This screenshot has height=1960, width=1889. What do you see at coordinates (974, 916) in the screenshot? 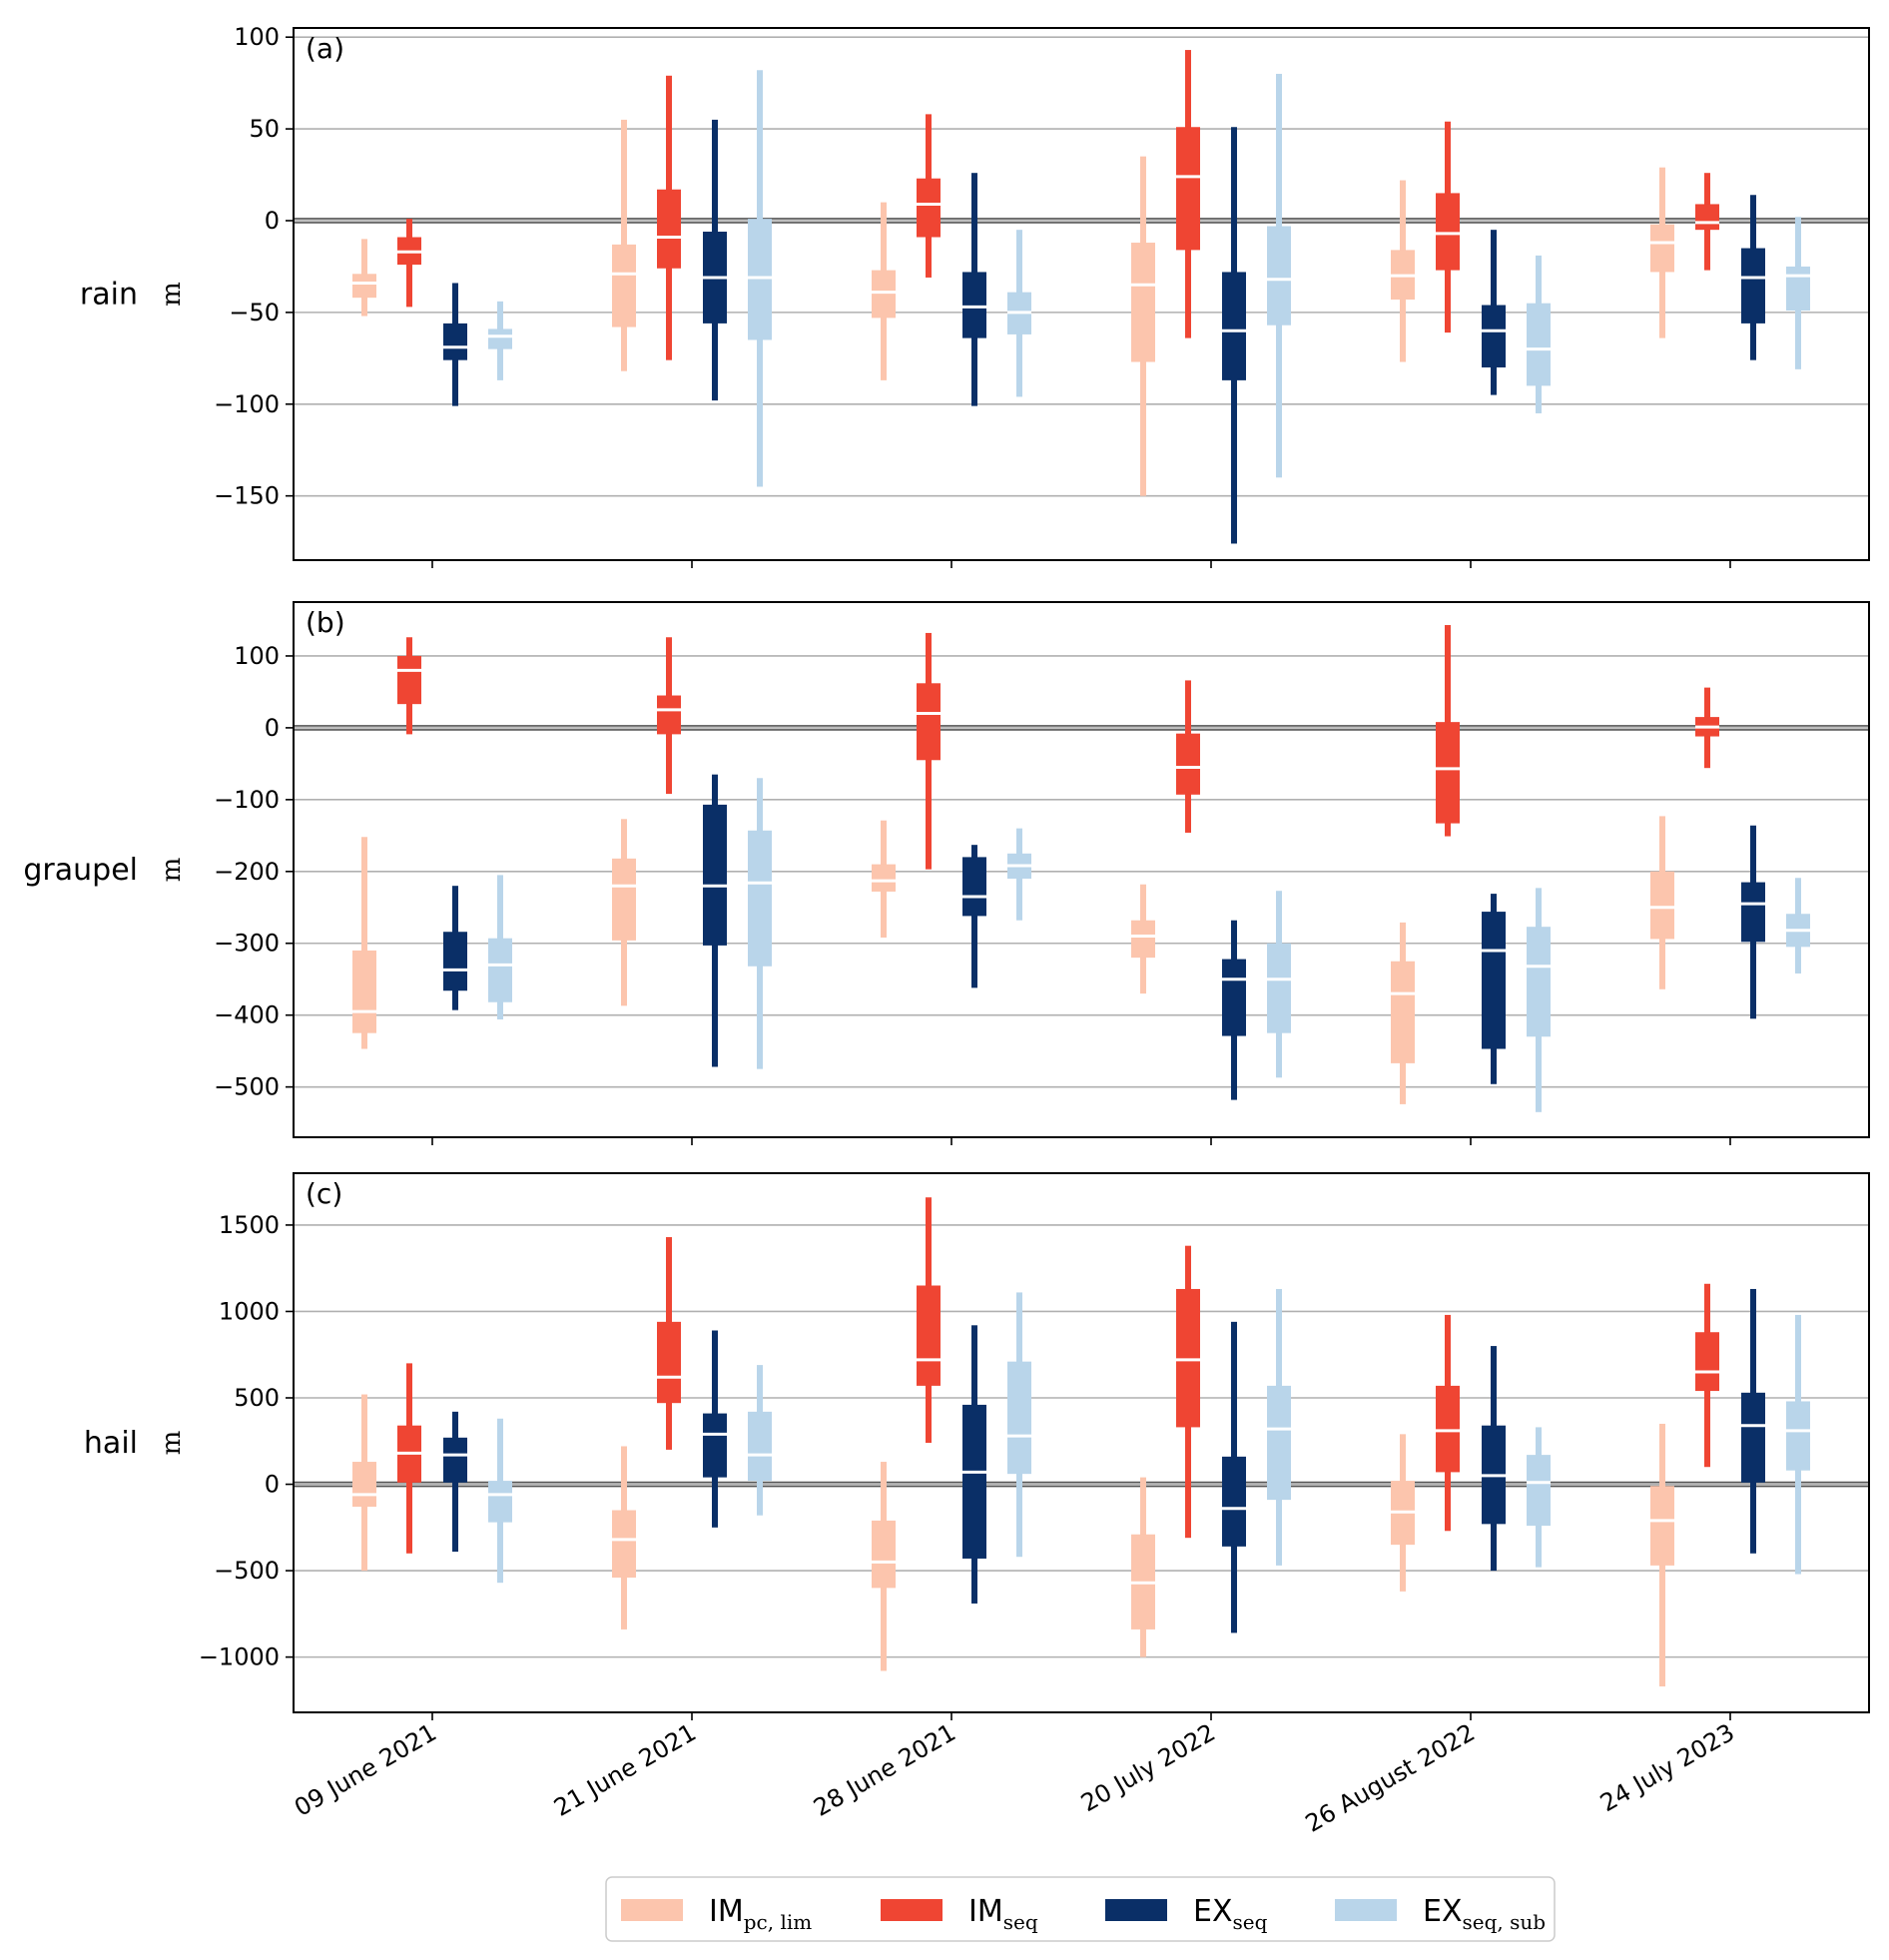
I see `whisker` at bounding box center [974, 916].